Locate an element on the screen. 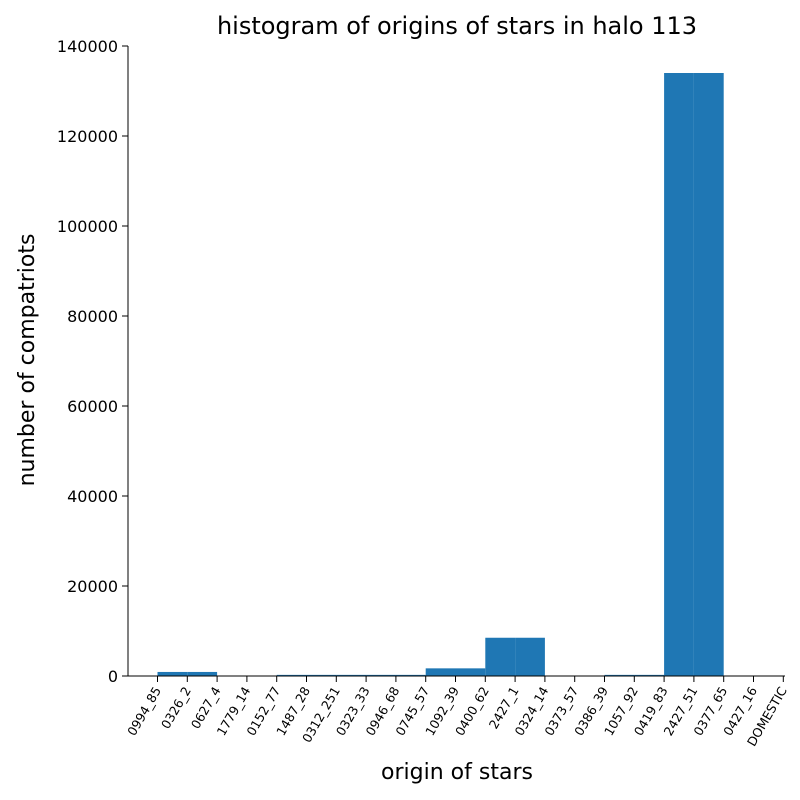 Image resolution: width=800 pixels, height=800 pixels. y-tick-label: 100000 is located at coordinates (87, 226).